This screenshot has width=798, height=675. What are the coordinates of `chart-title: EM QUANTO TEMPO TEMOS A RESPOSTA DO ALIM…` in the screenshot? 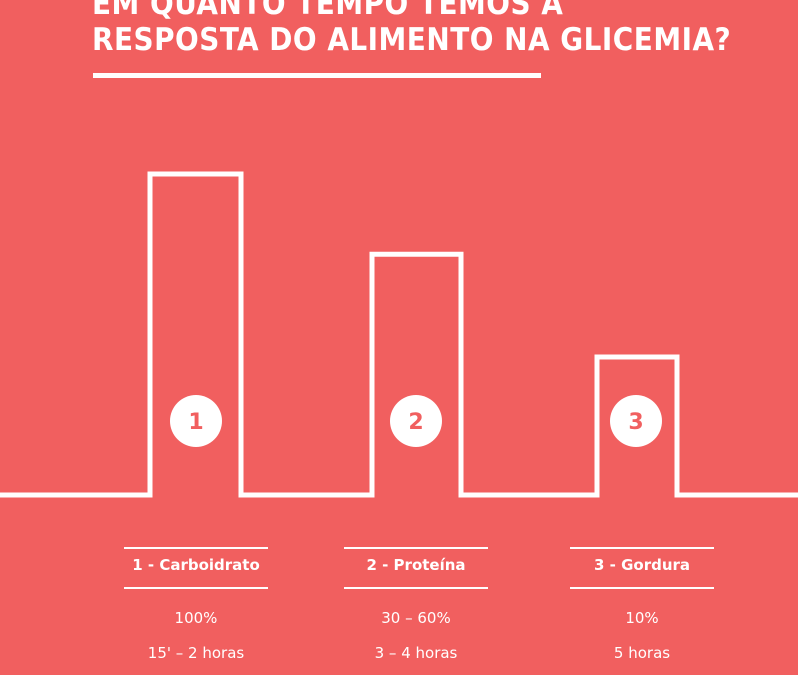 It's located at (411, 29).